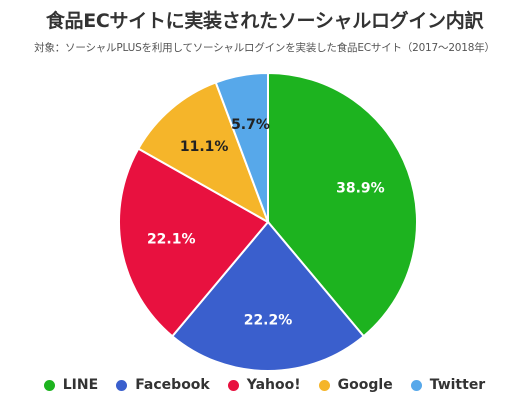 This screenshot has height=408, width=529. What do you see at coordinates (457, 385) in the screenshot?
I see `legend-label-twitter: Twitter` at bounding box center [457, 385].